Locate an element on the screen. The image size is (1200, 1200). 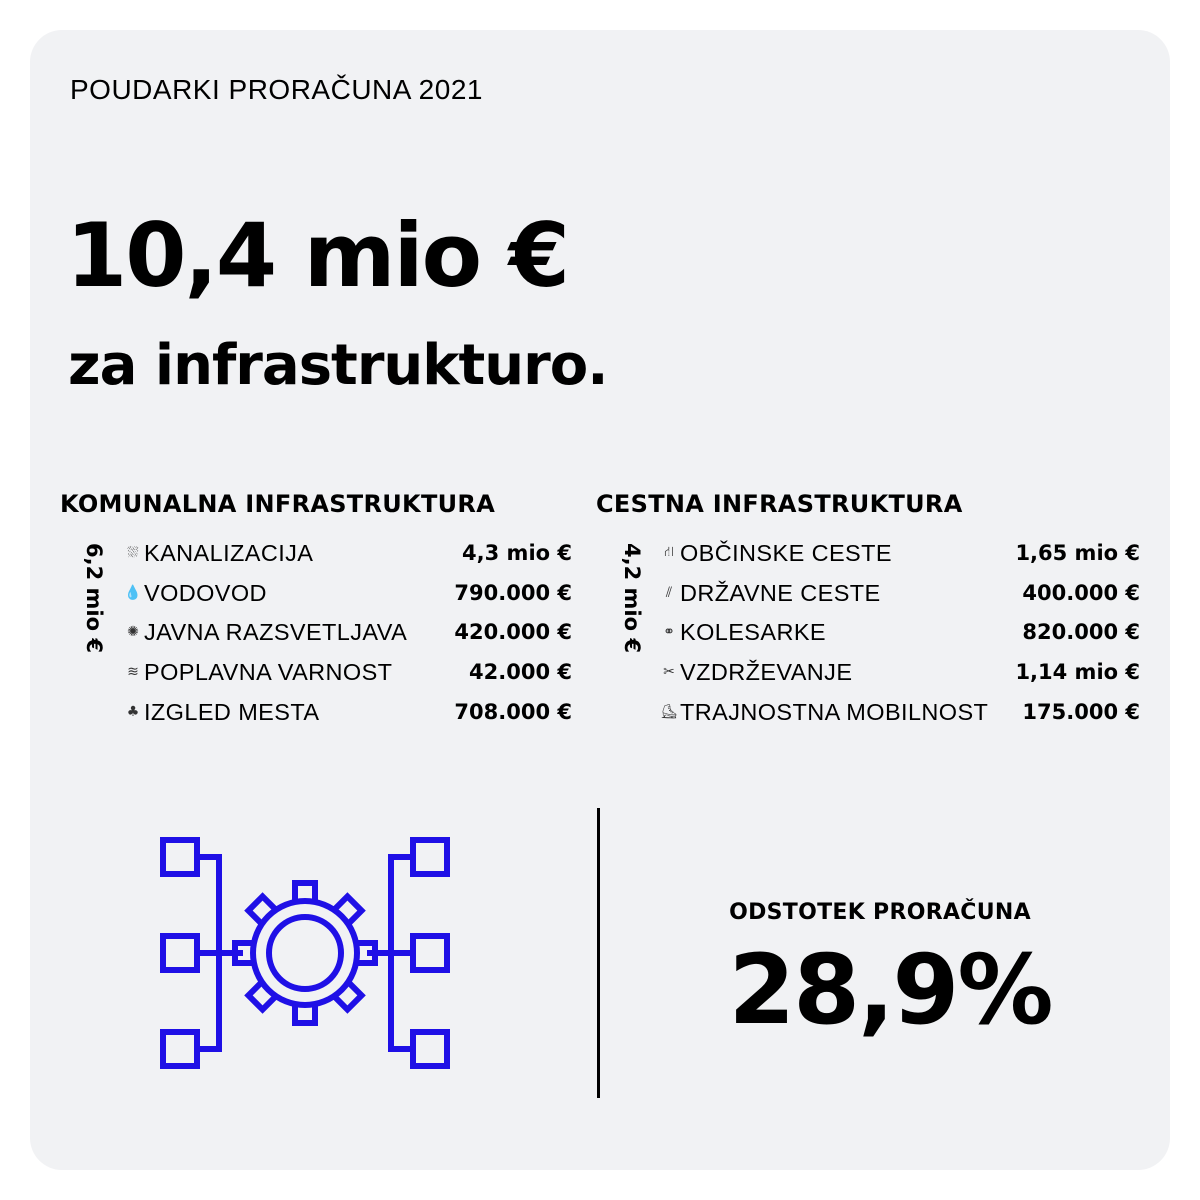
list-item: ⫽ DRŽAVNE CESTE 400.000 € is located at coordinates (899, 593).